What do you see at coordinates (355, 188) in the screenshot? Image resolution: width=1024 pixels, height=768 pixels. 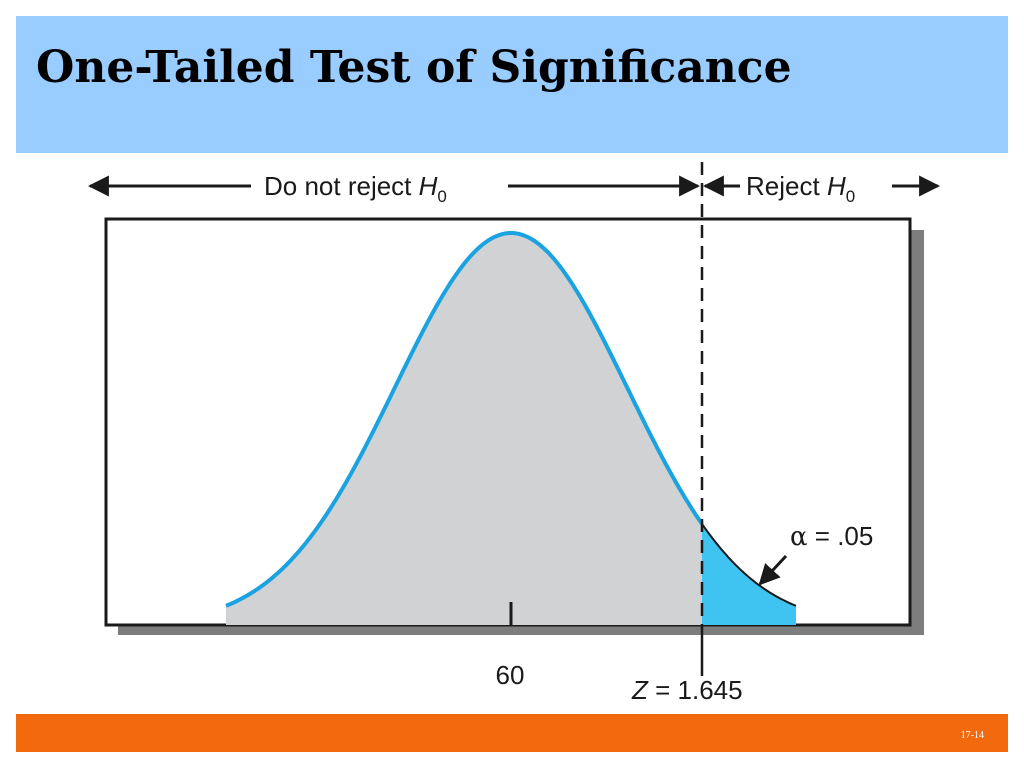 I see `do-not-reject-label: Do not reject H0` at bounding box center [355, 188].